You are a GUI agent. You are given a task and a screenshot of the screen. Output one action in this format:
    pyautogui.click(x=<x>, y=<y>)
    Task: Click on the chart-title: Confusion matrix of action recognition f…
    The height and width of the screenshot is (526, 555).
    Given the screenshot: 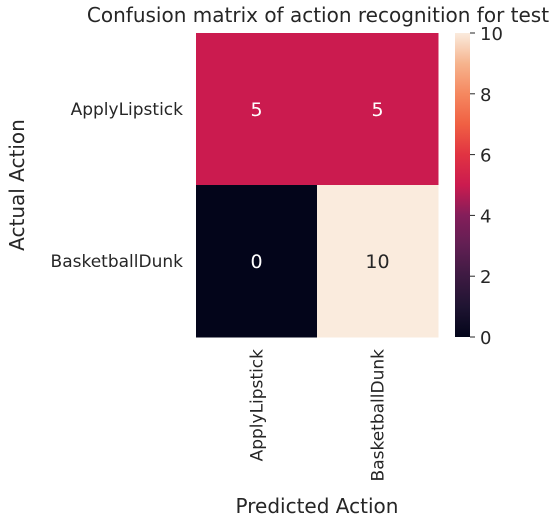 What is the action you would take?
    pyautogui.click(x=318, y=15)
    